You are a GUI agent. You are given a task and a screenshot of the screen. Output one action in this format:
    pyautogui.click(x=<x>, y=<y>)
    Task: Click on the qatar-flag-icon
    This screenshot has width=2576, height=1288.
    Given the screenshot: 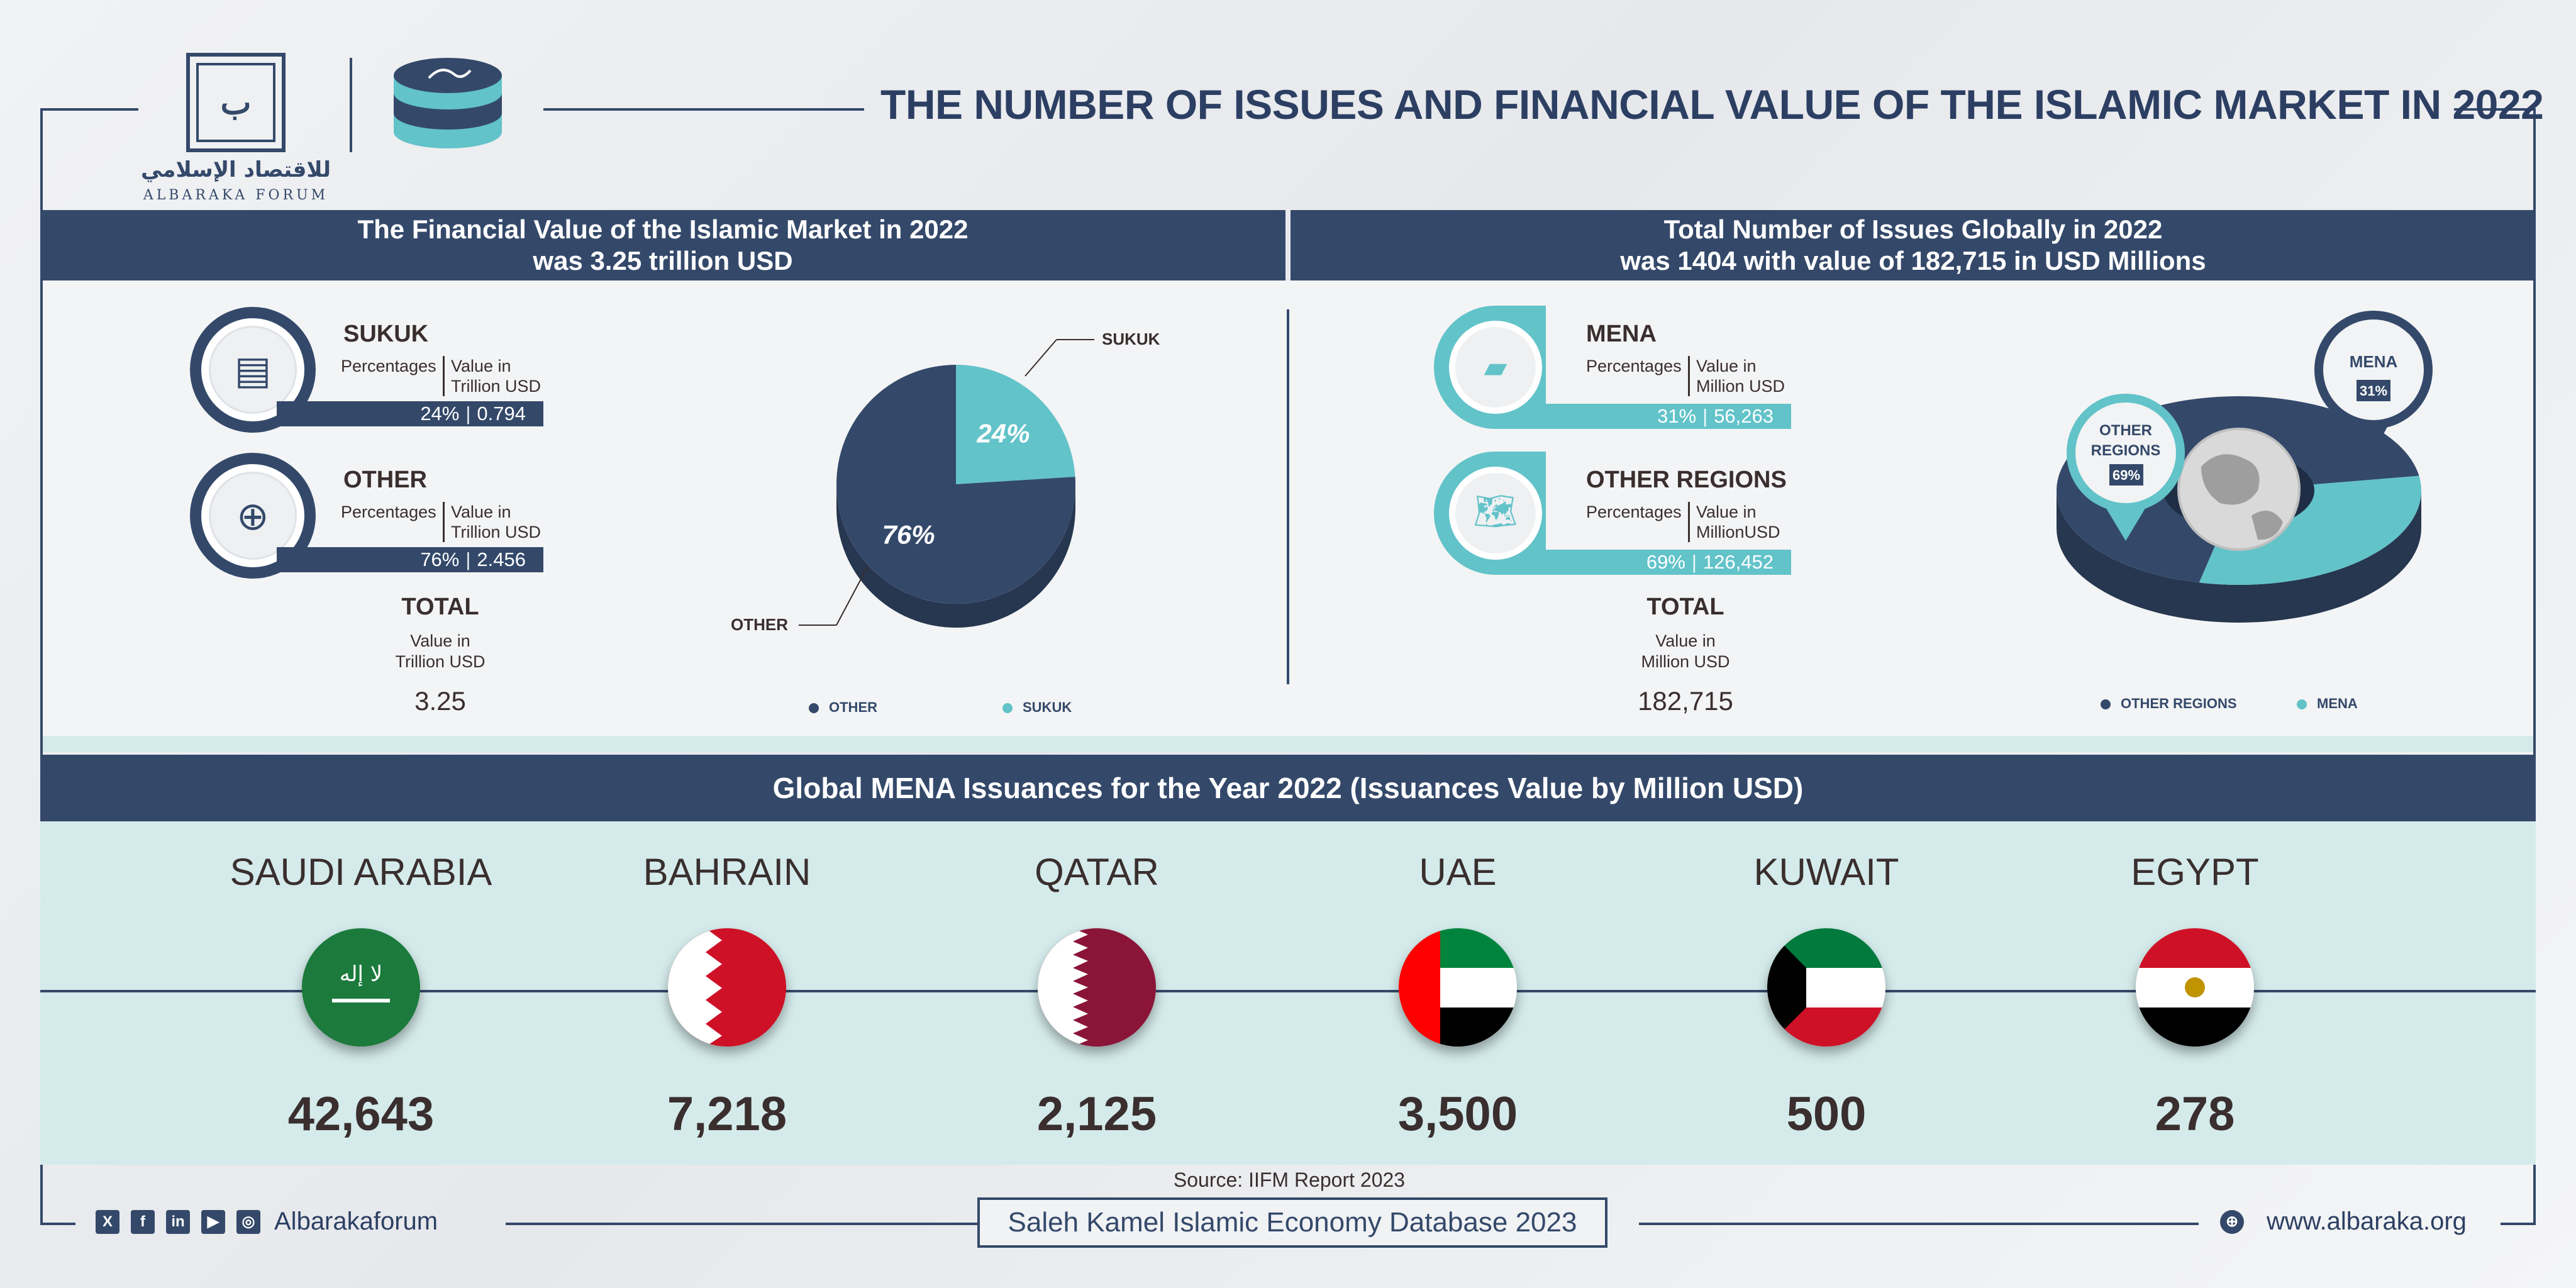 What is the action you would take?
    pyautogui.click(x=1097, y=987)
    